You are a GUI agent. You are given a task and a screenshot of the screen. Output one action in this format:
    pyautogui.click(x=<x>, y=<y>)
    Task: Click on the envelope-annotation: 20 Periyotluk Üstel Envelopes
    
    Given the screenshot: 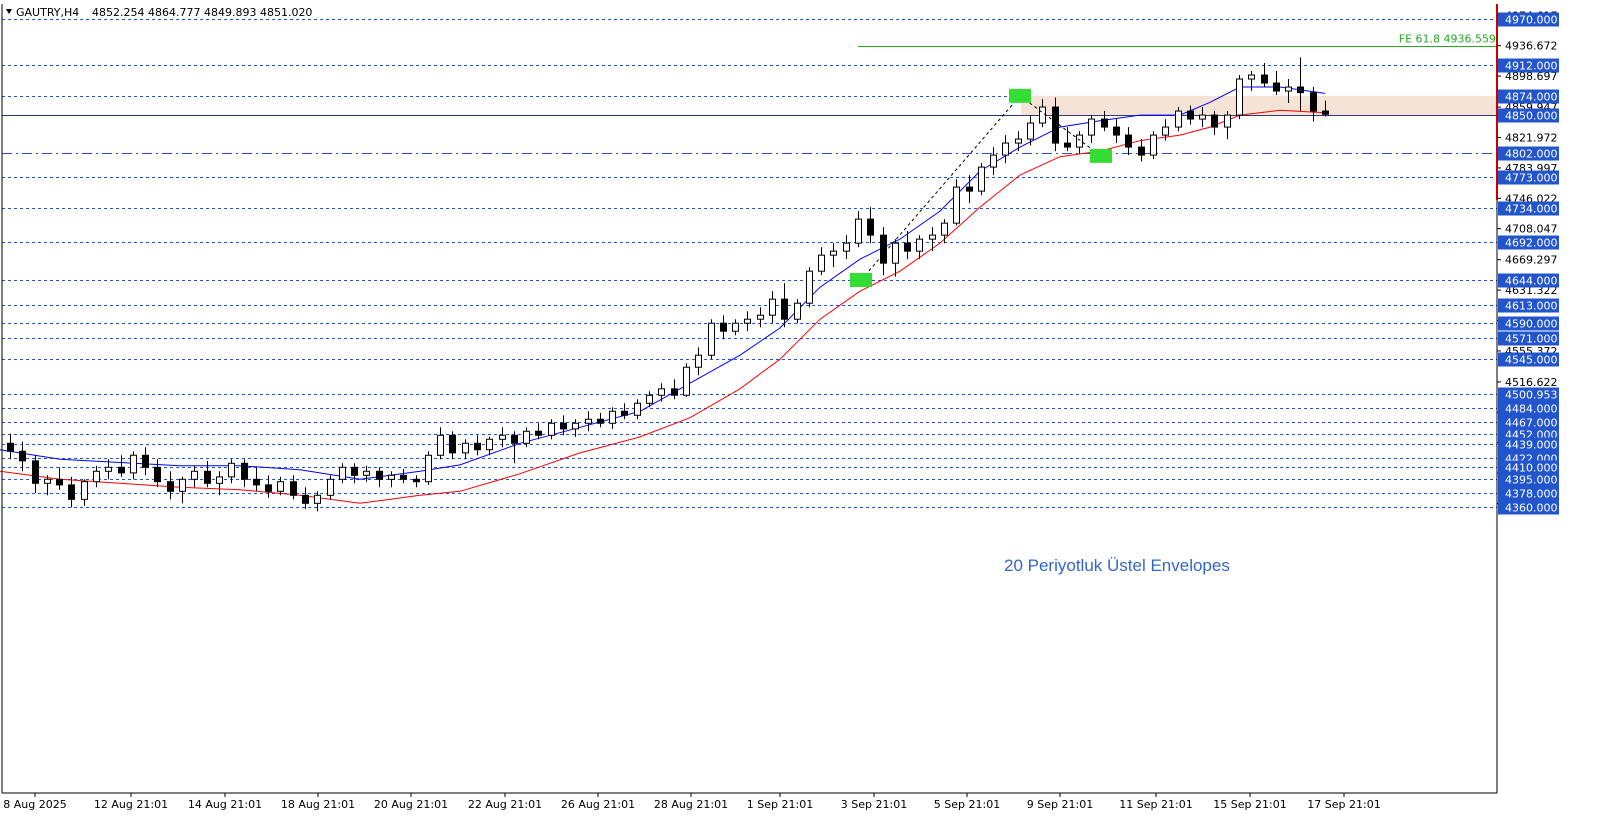 What is the action you would take?
    pyautogui.click(x=1117, y=565)
    